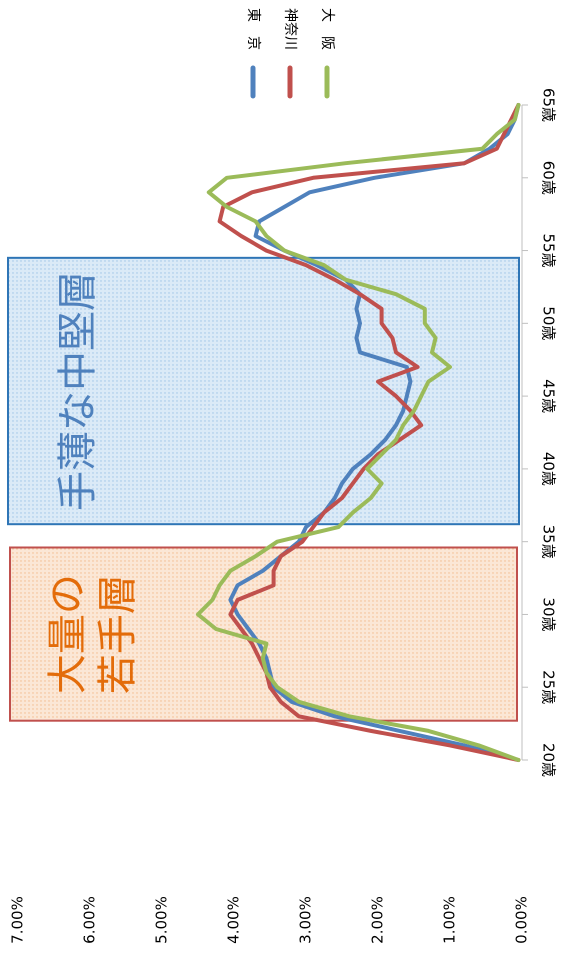  What do you see at coordinates (549, 396) in the screenshot?
I see `x-tick-label: 45歳` at bounding box center [549, 396].